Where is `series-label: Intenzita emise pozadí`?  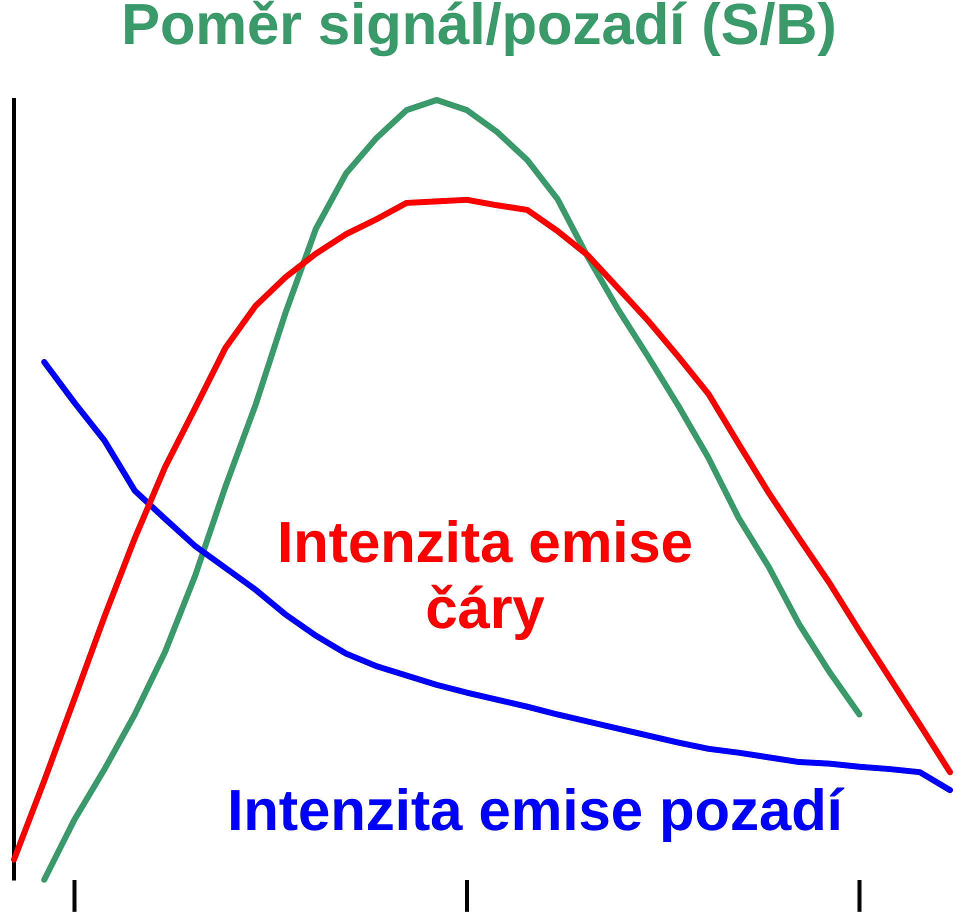
series-label: Intenzita emise pozadí is located at coordinates (536, 811).